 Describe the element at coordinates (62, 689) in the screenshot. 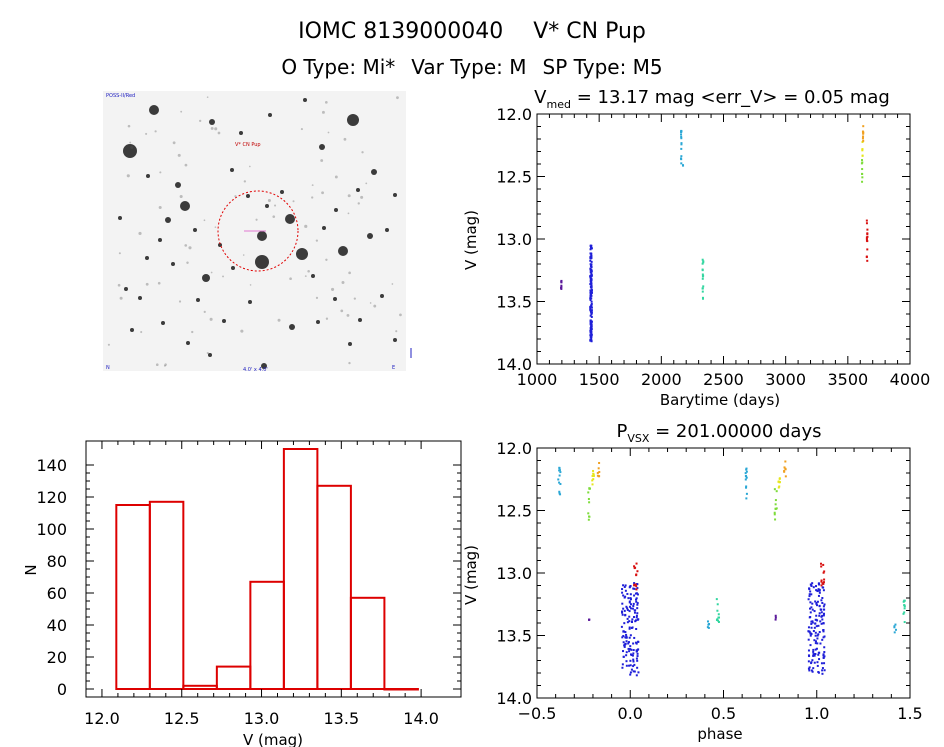

I see `y-tick-label: 0` at that location.